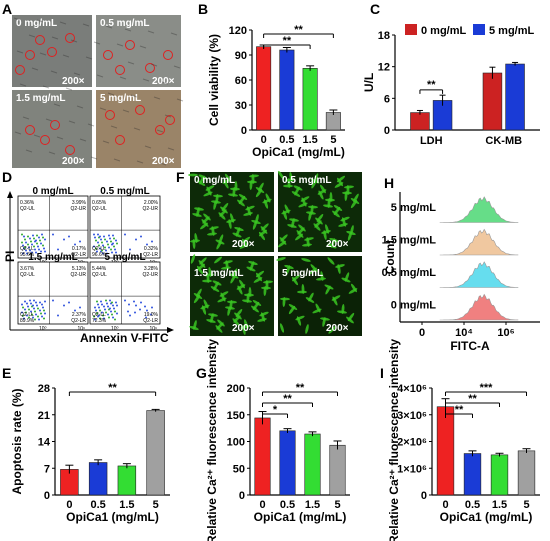 Image resolution: width=550 pixels, height=541 pixels. Describe the element at coordinates (486, 517) in the screenshot. I see `x-axis-label: OpiCa1 (mg/mL)` at that location.